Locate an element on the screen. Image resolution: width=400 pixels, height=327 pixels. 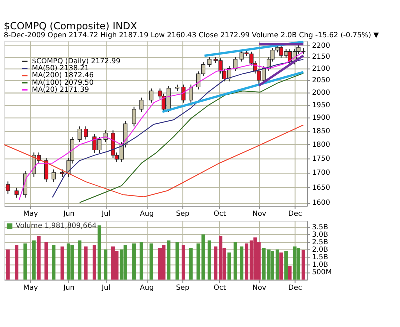
legend-label: Volume 1,981,809,664 is located at coordinates (57, 225).